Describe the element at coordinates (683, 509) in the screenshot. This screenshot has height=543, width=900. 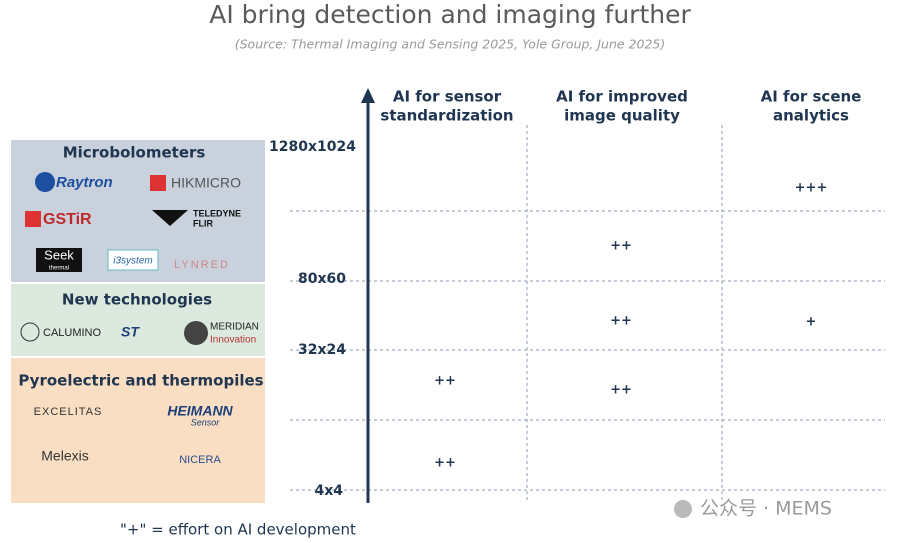
I see `watermark-icon` at that location.